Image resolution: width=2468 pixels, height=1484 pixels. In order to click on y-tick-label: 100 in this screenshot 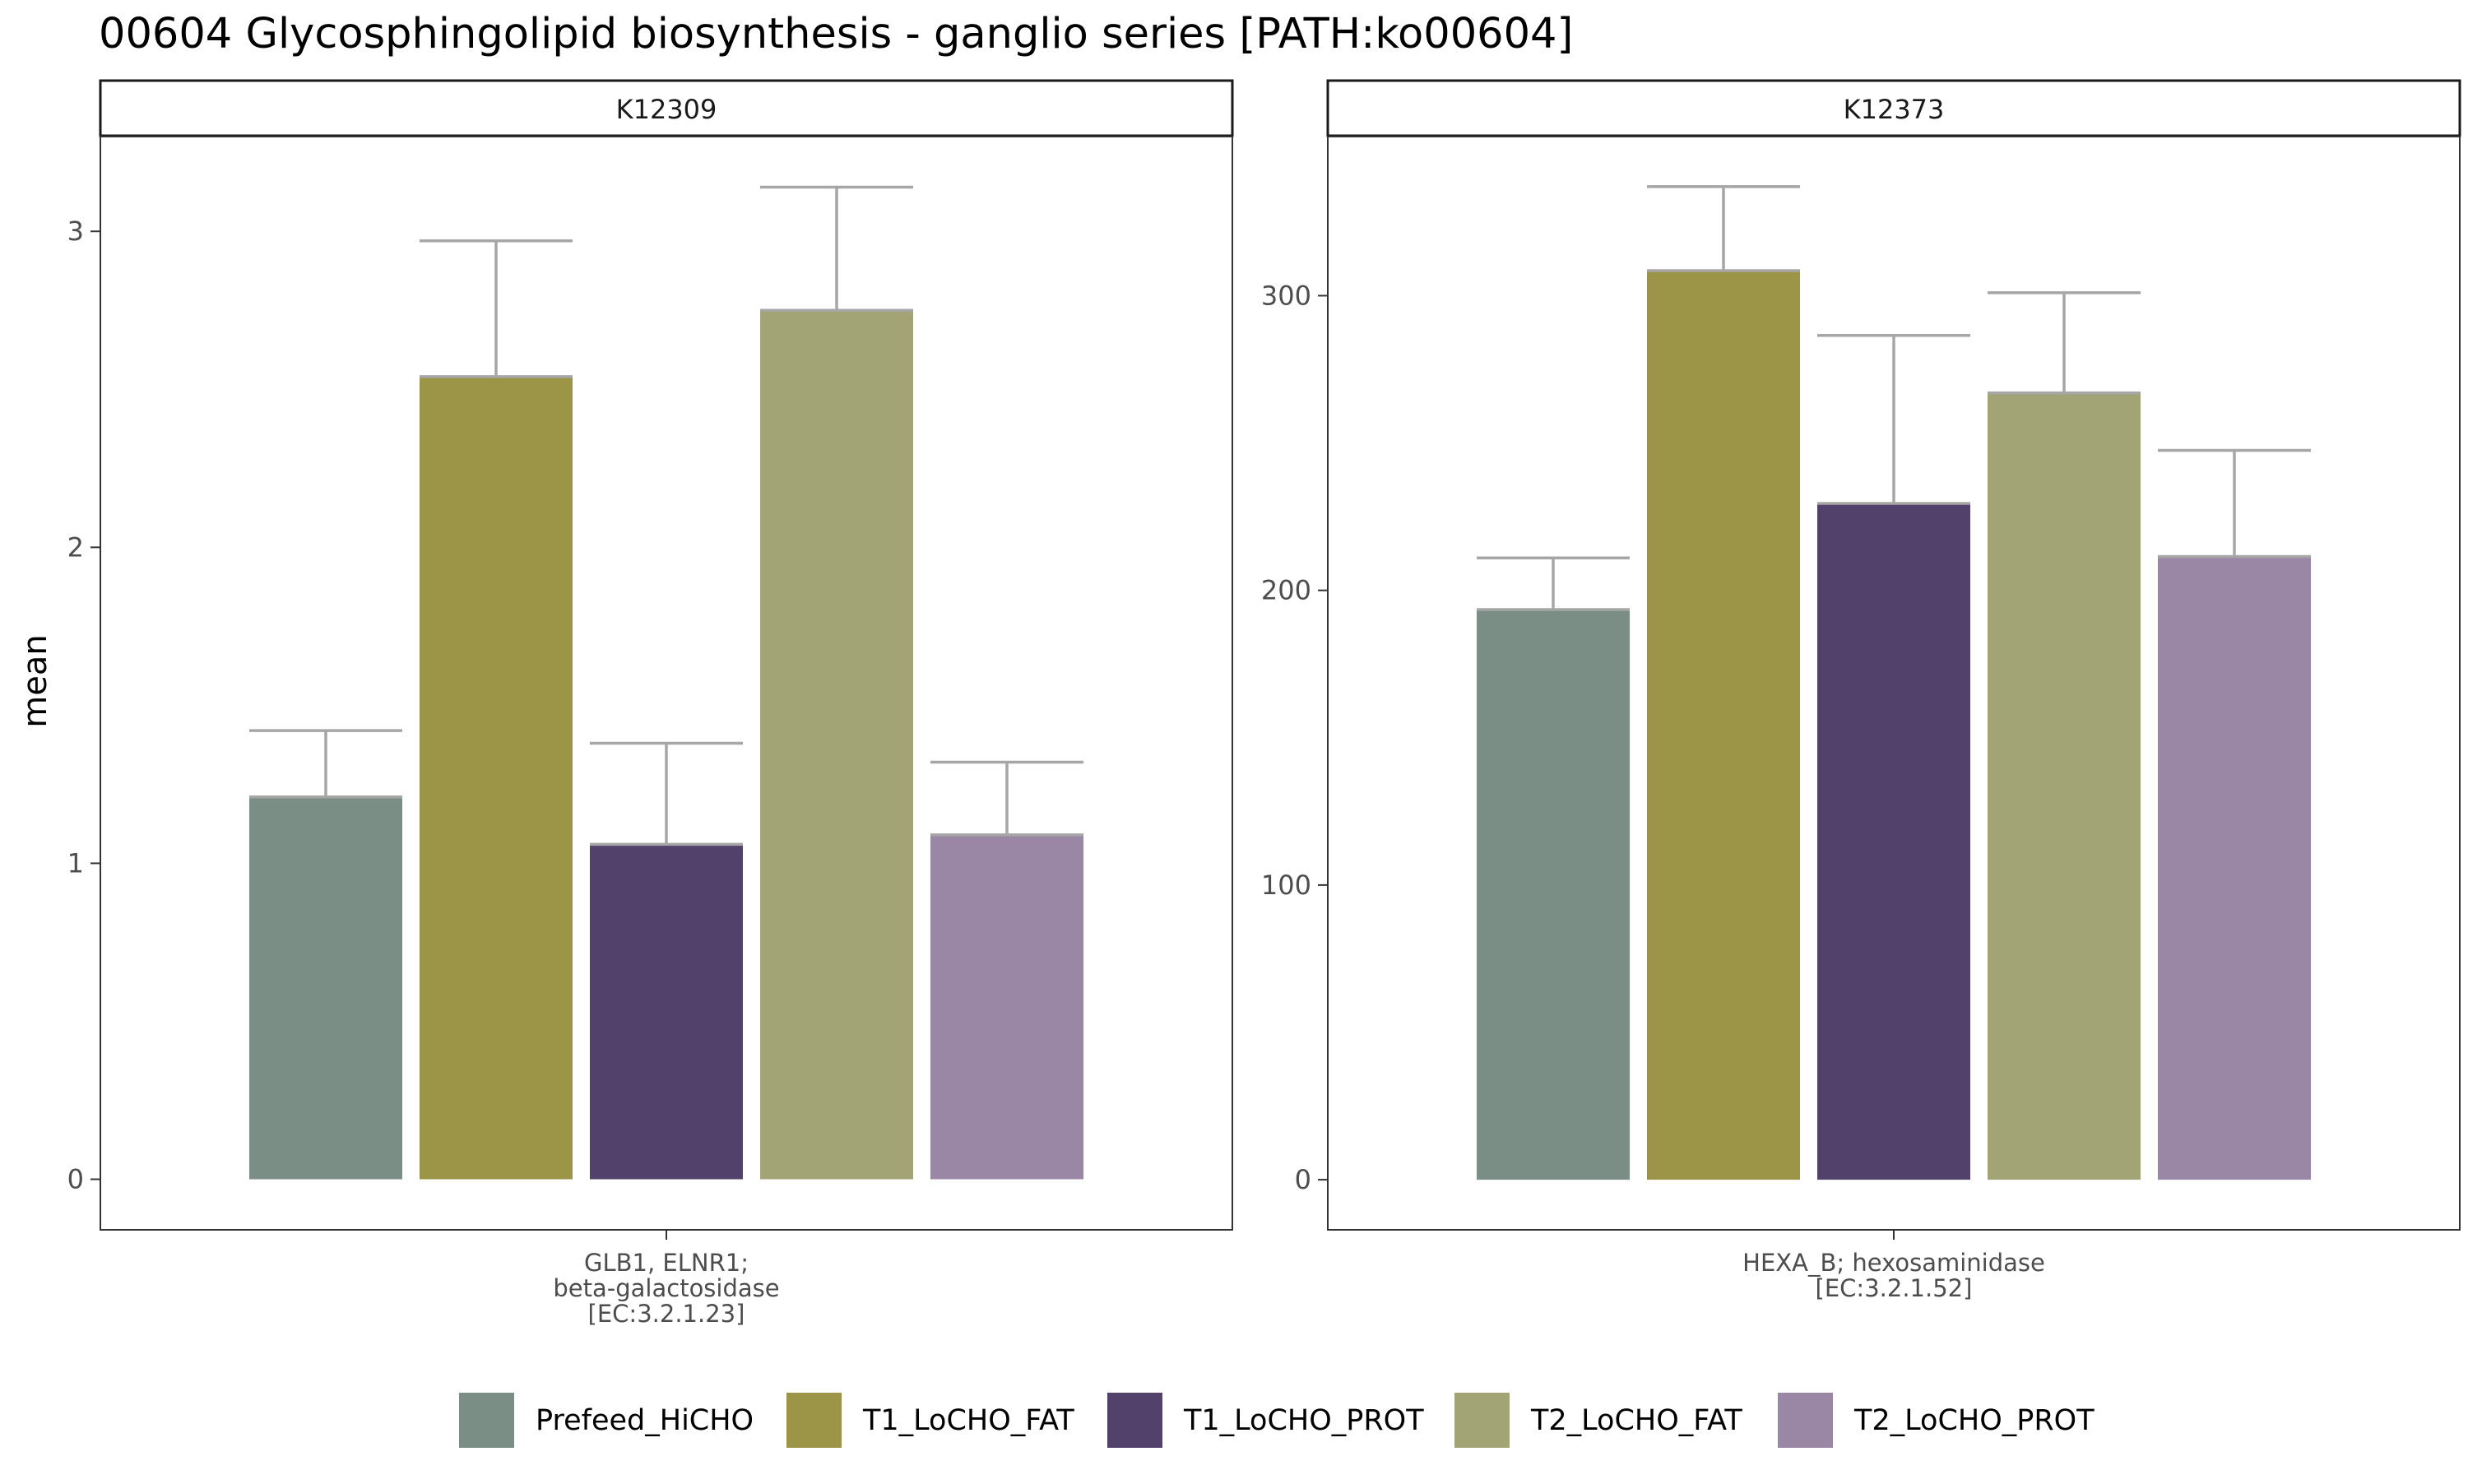, I will do `click(1286, 886)`.